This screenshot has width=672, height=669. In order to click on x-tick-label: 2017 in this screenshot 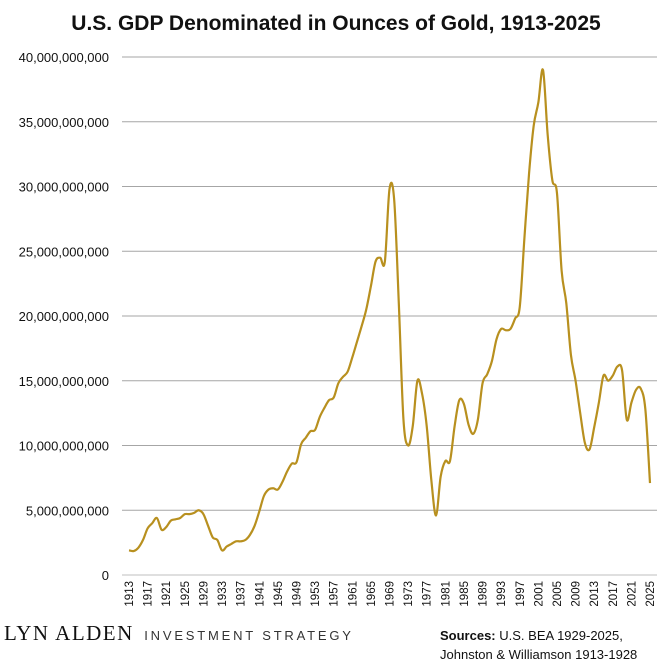, I will do `click(614, 594)`.